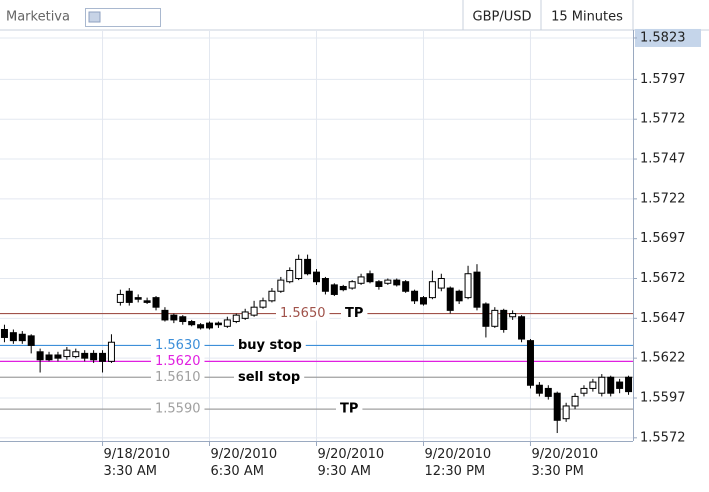  Describe the element at coordinates (137, 463) in the screenshot. I see `x-tick-label: 9/18/2010 3:30 AM` at that location.